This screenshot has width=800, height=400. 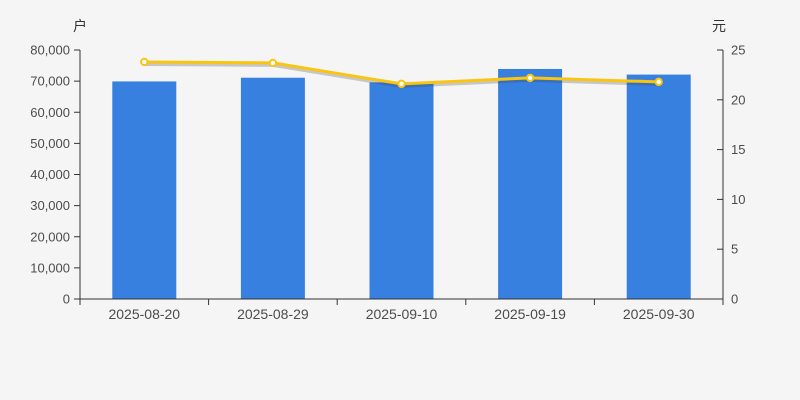 What do you see at coordinates (50, 143) in the screenshot?
I see `left-axis-tick-label: 50,000` at bounding box center [50, 143].